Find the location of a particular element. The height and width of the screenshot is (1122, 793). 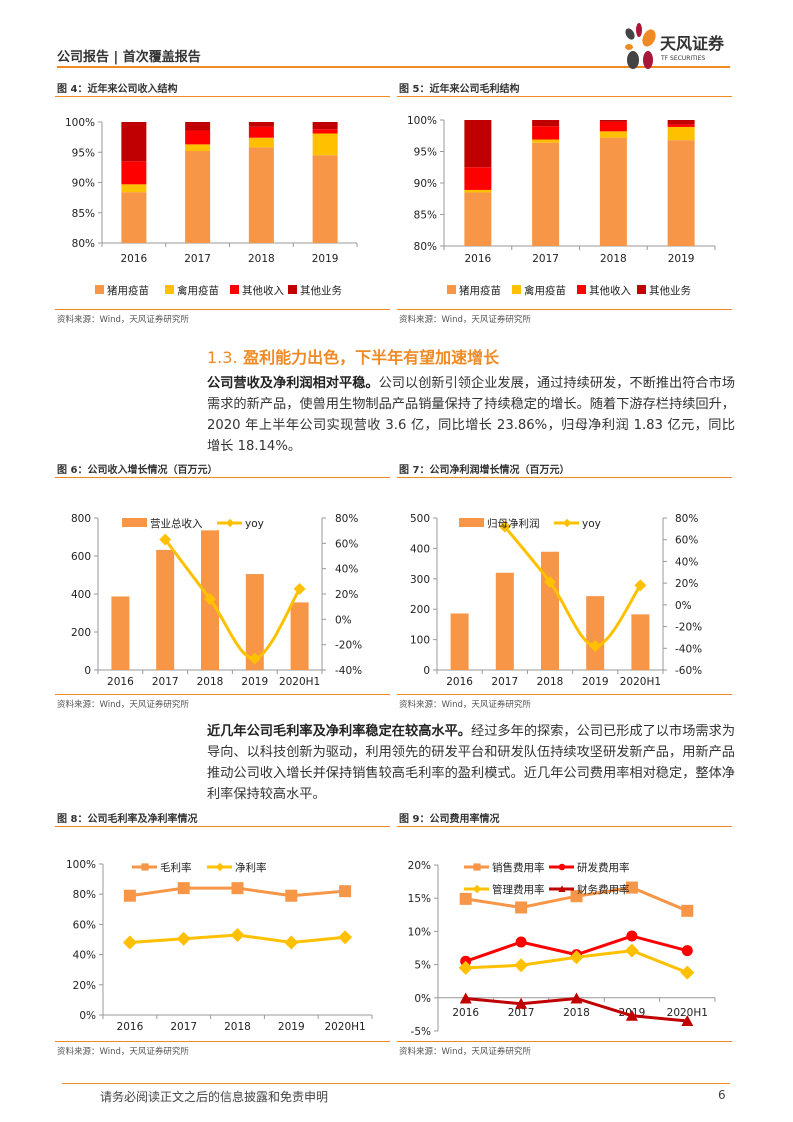

disclaimer-link: 请务必阅读正文之后的信息披露和免责申明 is located at coordinates (214, 1097).